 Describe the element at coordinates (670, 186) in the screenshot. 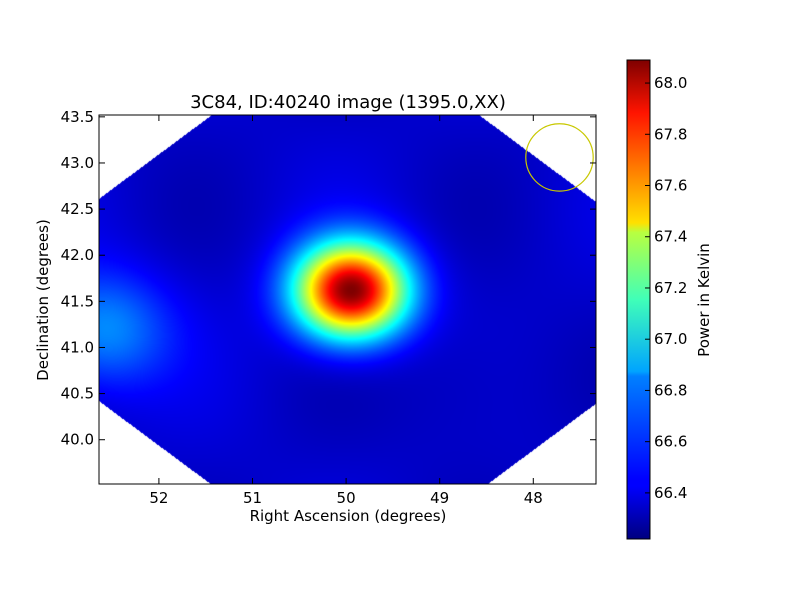

I see `colorbar-tick-label: 67.6` at that location.